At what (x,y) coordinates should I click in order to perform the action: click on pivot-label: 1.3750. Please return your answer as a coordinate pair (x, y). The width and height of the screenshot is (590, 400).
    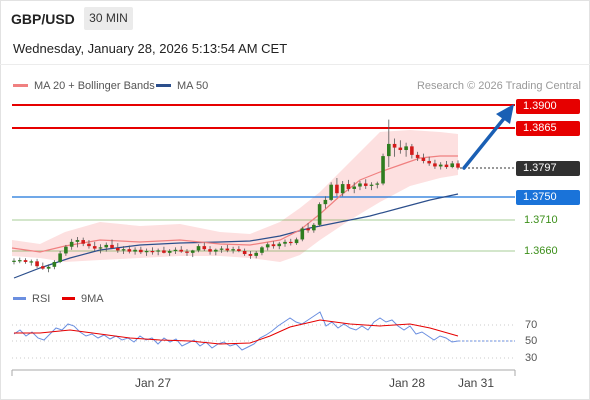
    Looking at the image, I should click on (548, 197).